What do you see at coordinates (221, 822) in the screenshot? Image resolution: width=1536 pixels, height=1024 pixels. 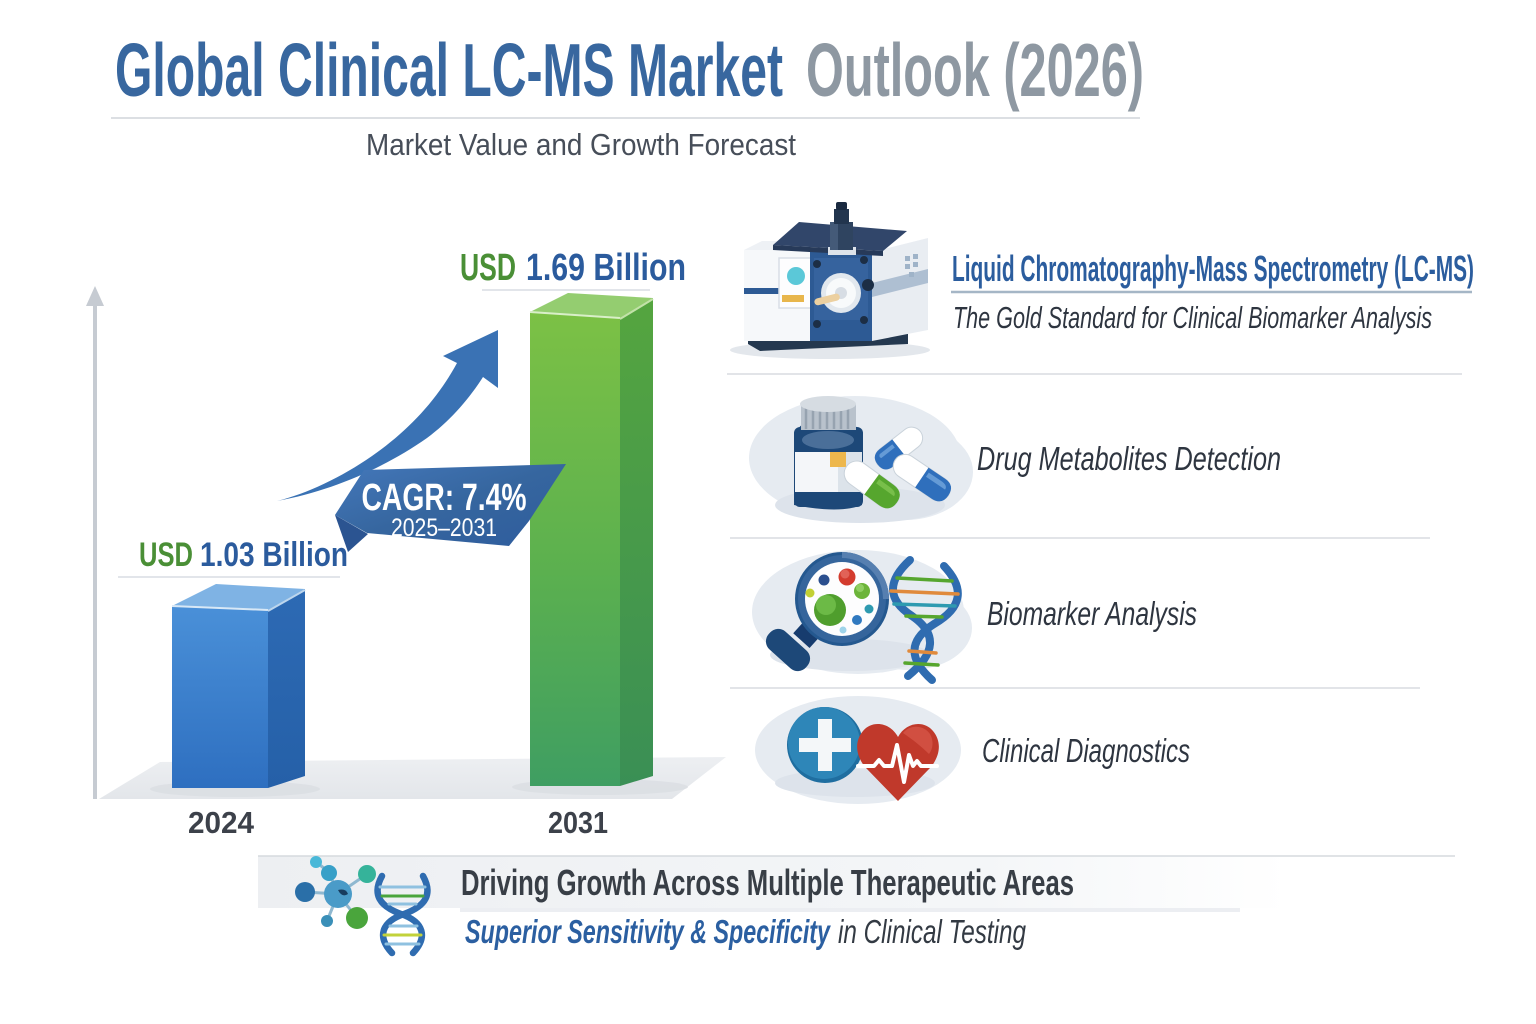 I see `svg-text: 2024` at bounding box center [221, 822].